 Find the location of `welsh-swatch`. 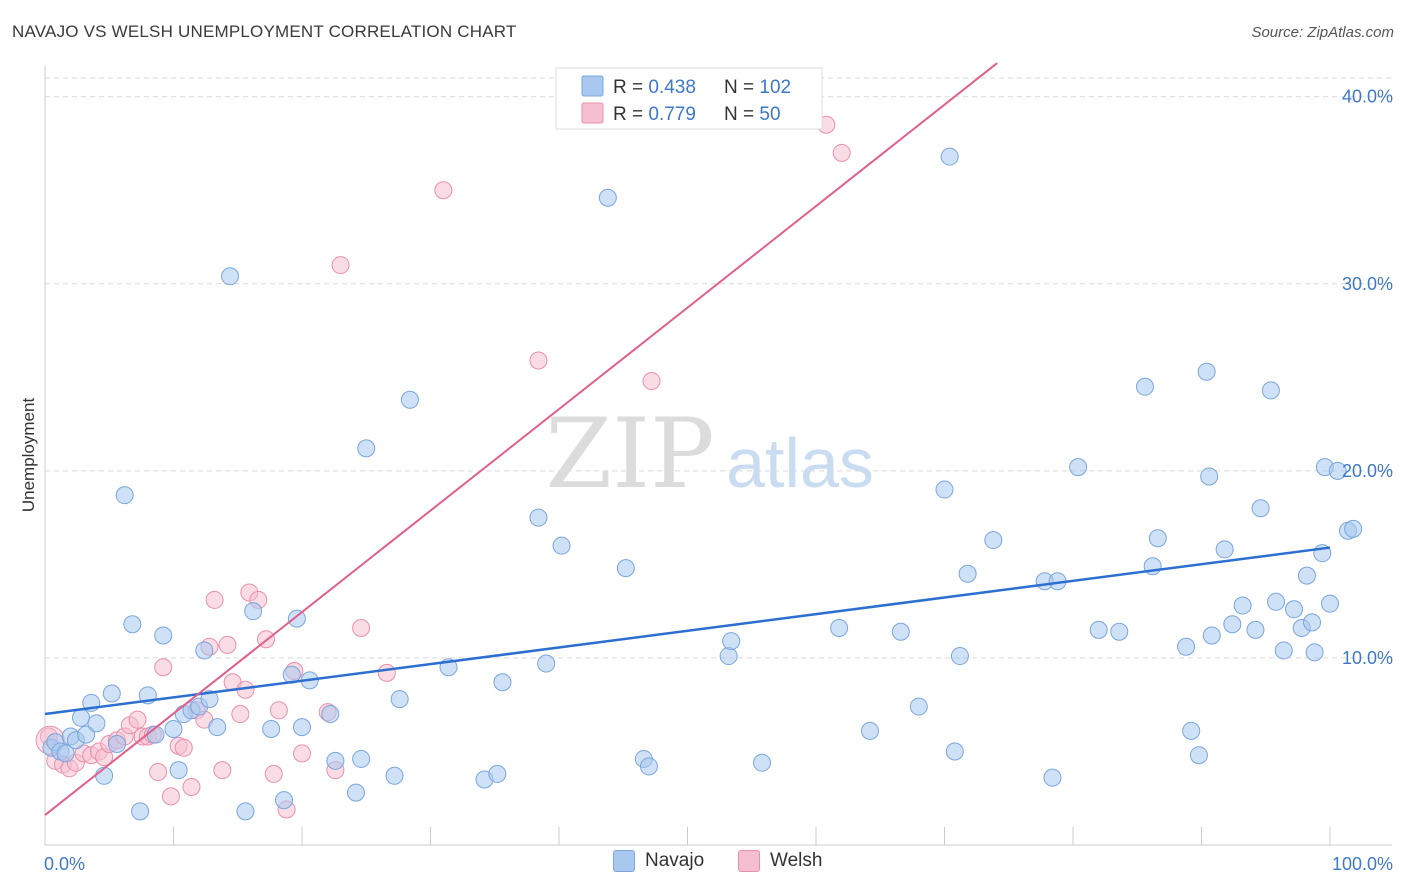

welsh-swatch is located at coordinates (749, 861).